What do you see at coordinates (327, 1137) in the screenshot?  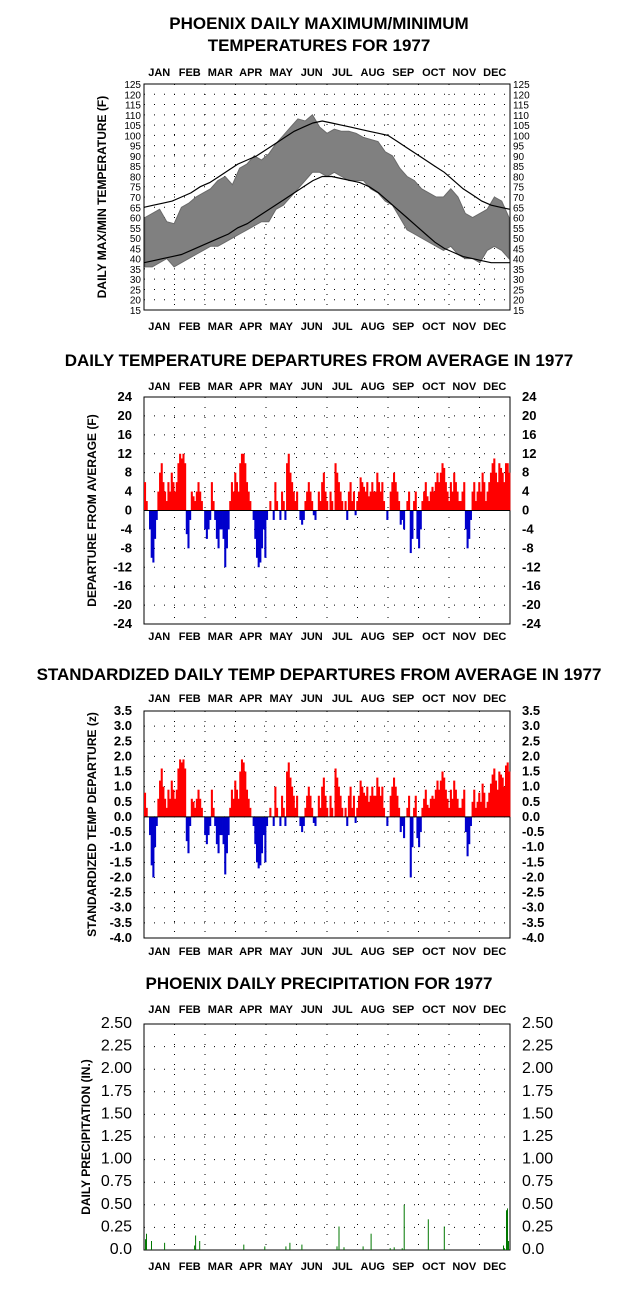 I see `plot-frame` at bounding box center [327, 1137].